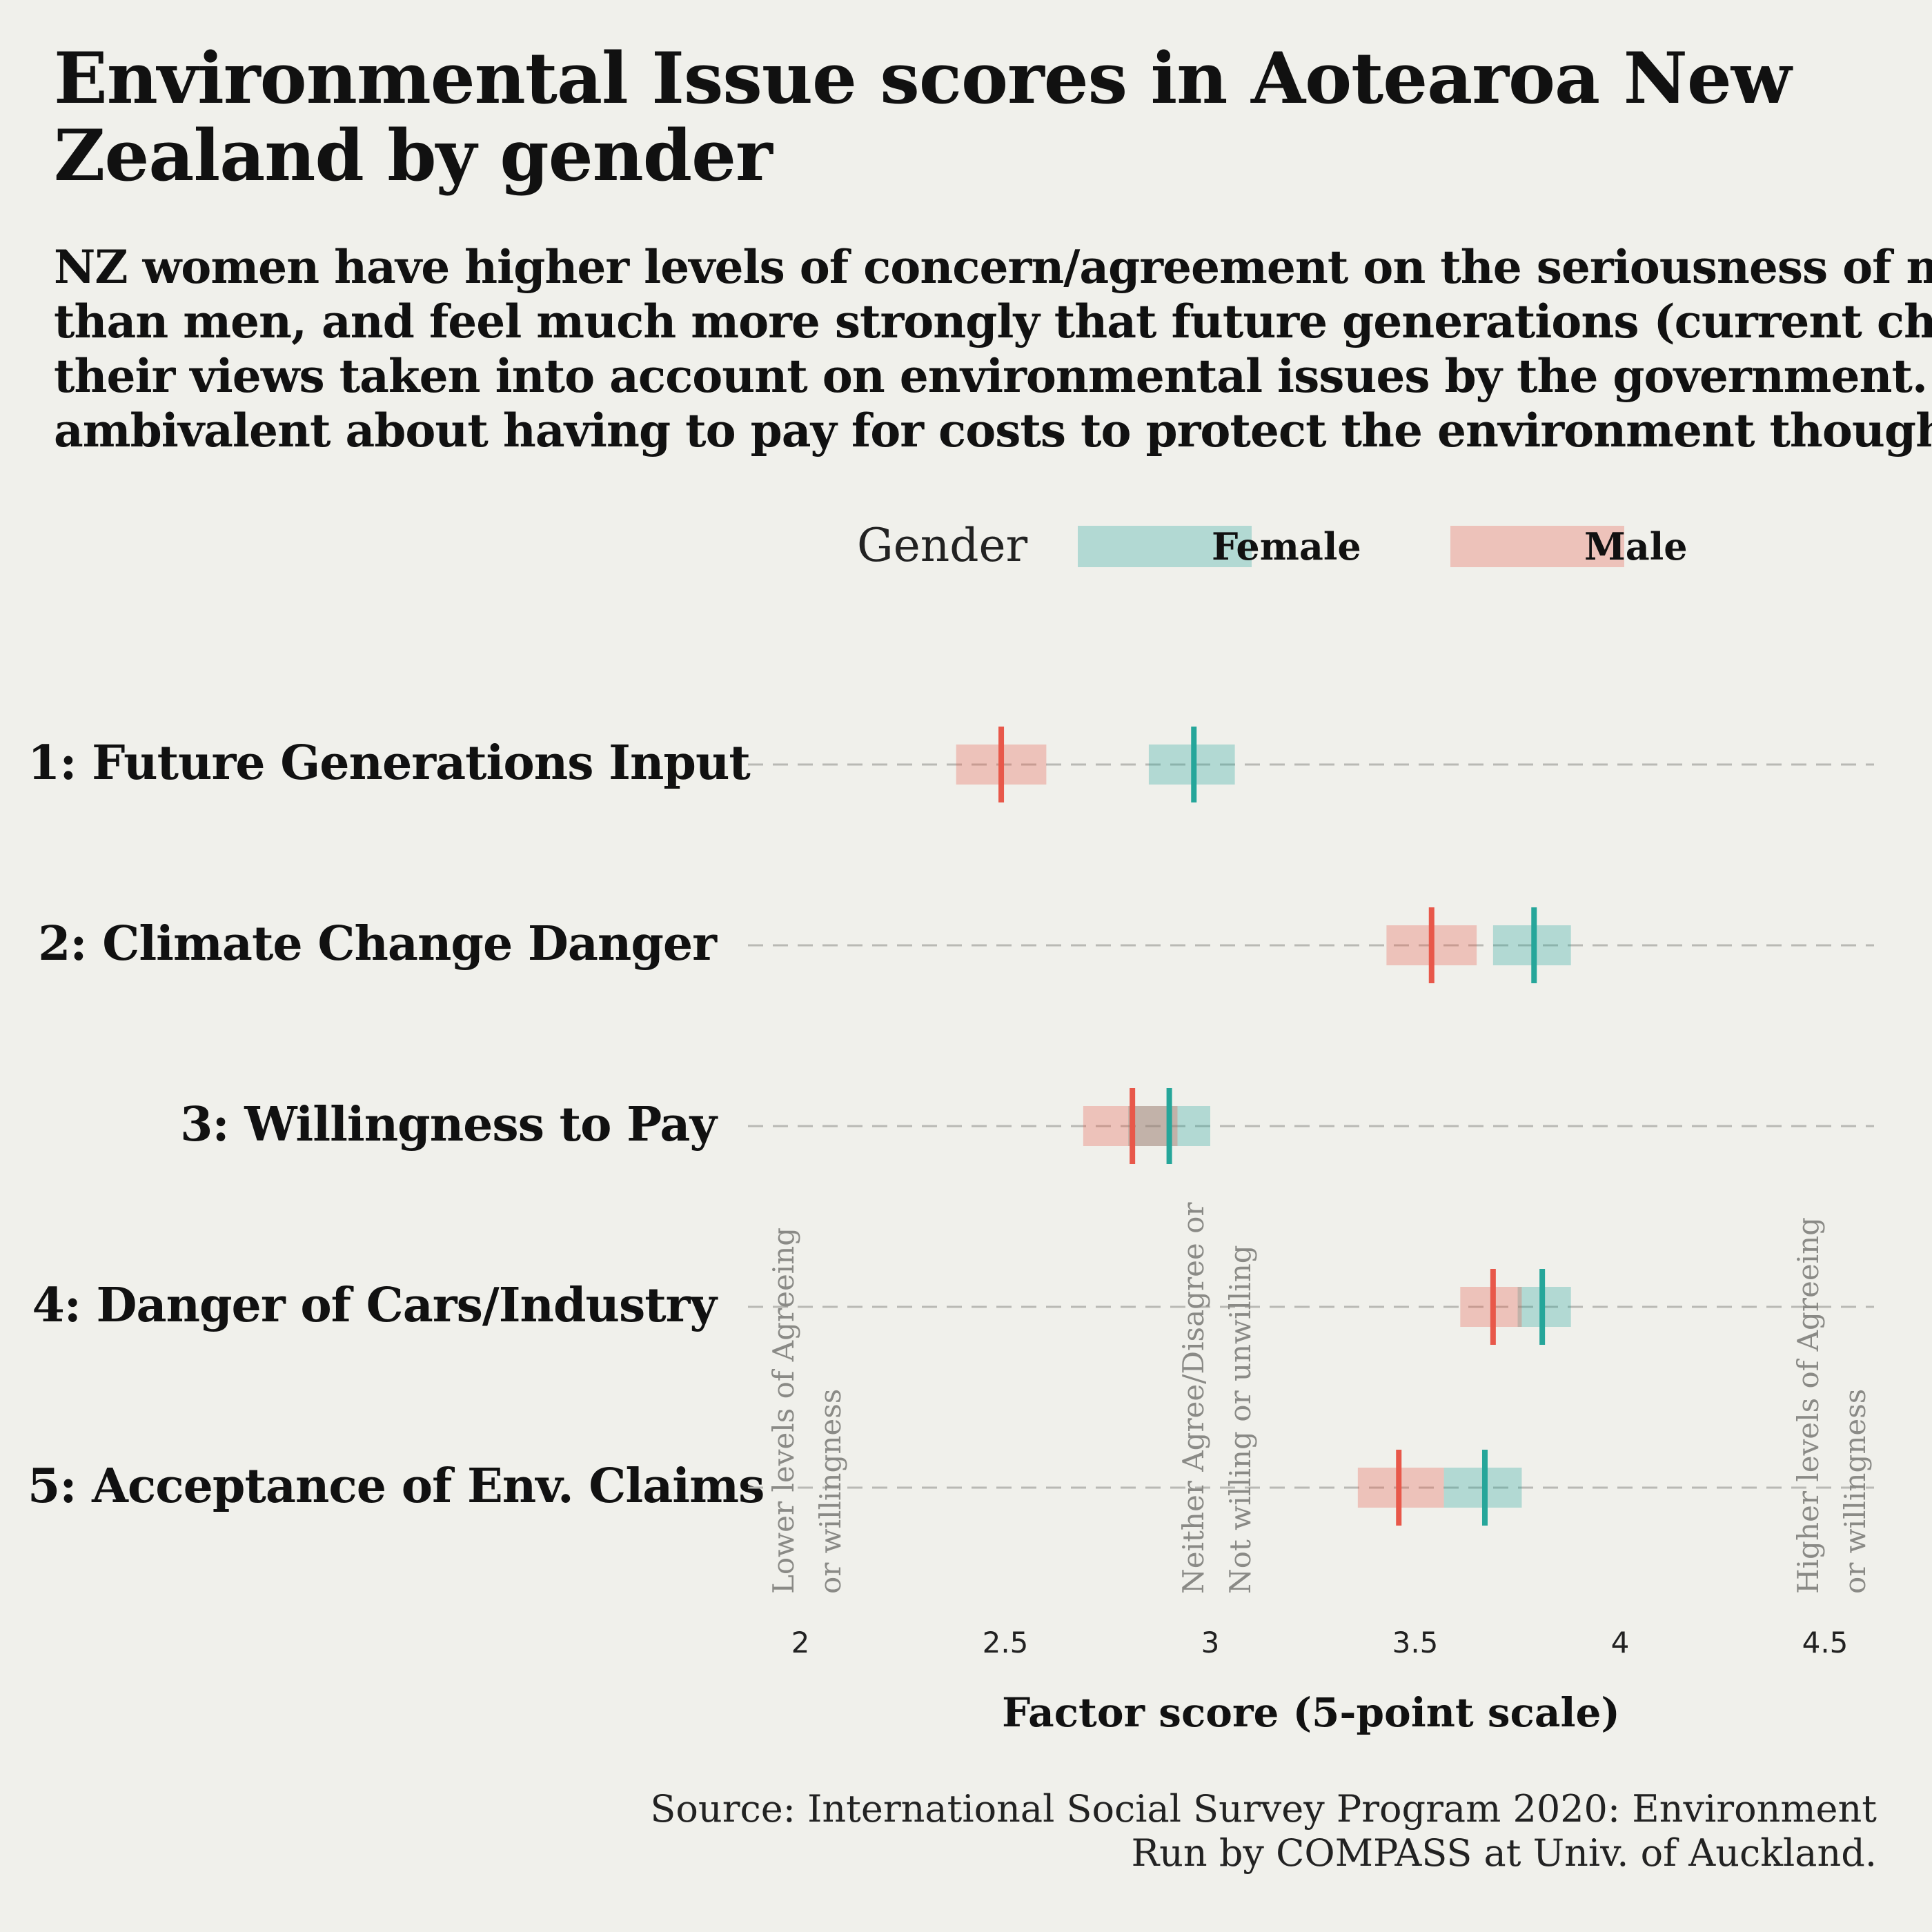  Describe the element at coordinates (1311, 1712) in the screenshot. I see `x-axis-title: Factor score (5-point scale)` at that location.